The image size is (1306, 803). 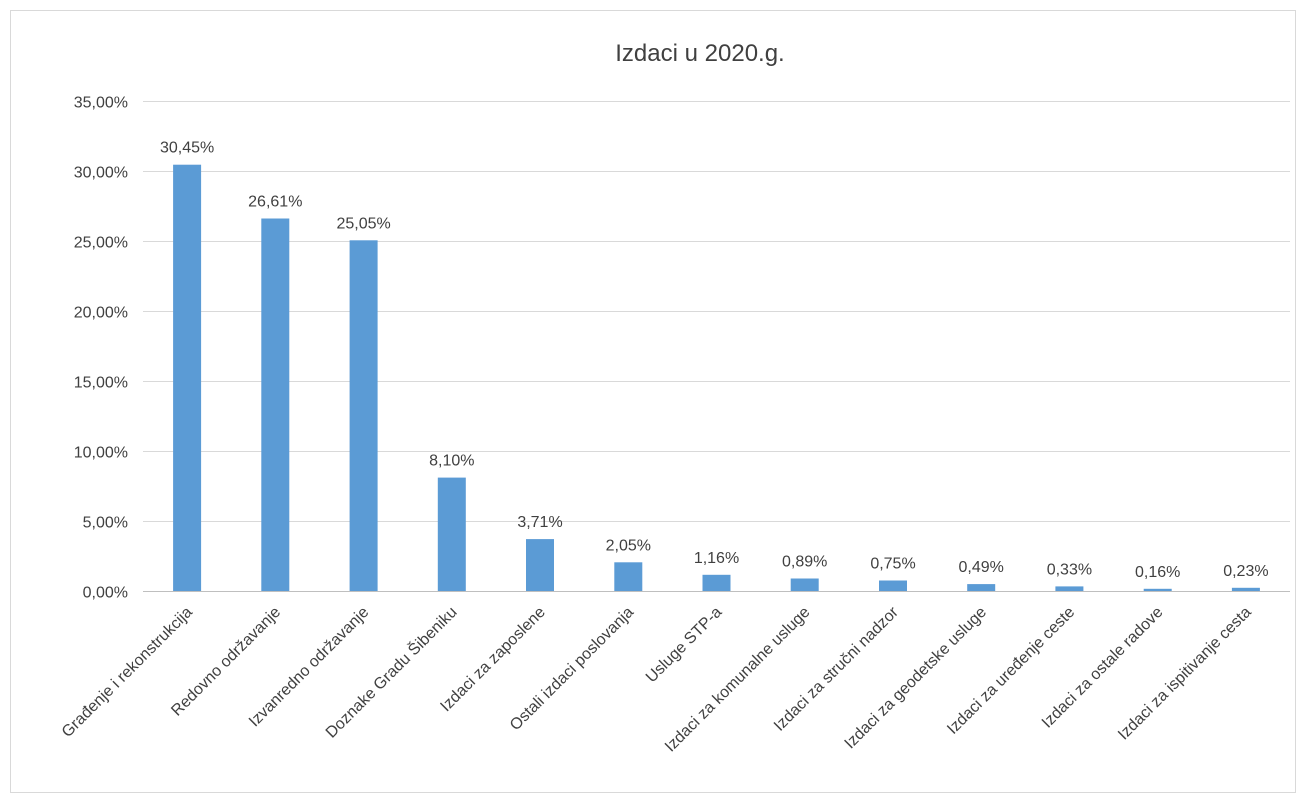 I want to click on y-tick-label: 10,00%, so click(x=101, y=453).